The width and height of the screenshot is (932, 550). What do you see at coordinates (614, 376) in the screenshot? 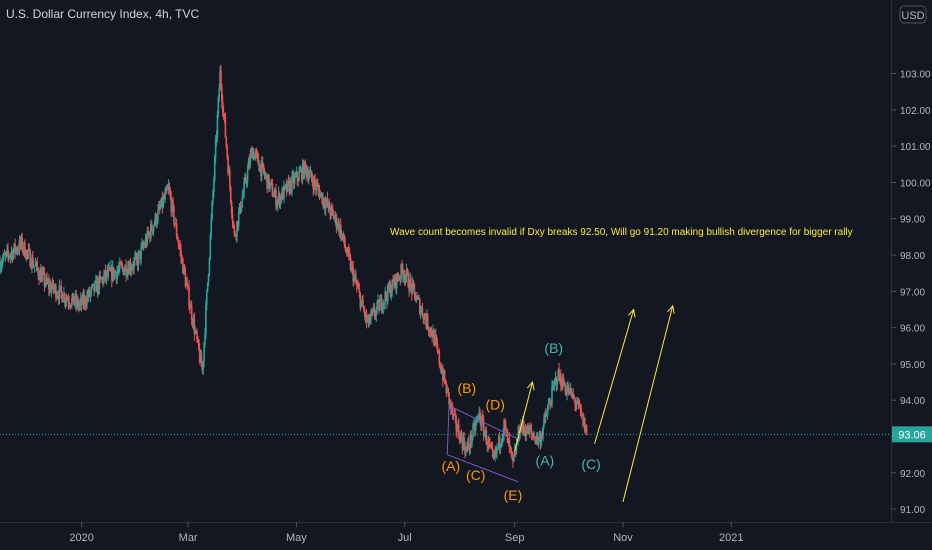
I see `projection-arrow-line` at bounding box center [614, 376].